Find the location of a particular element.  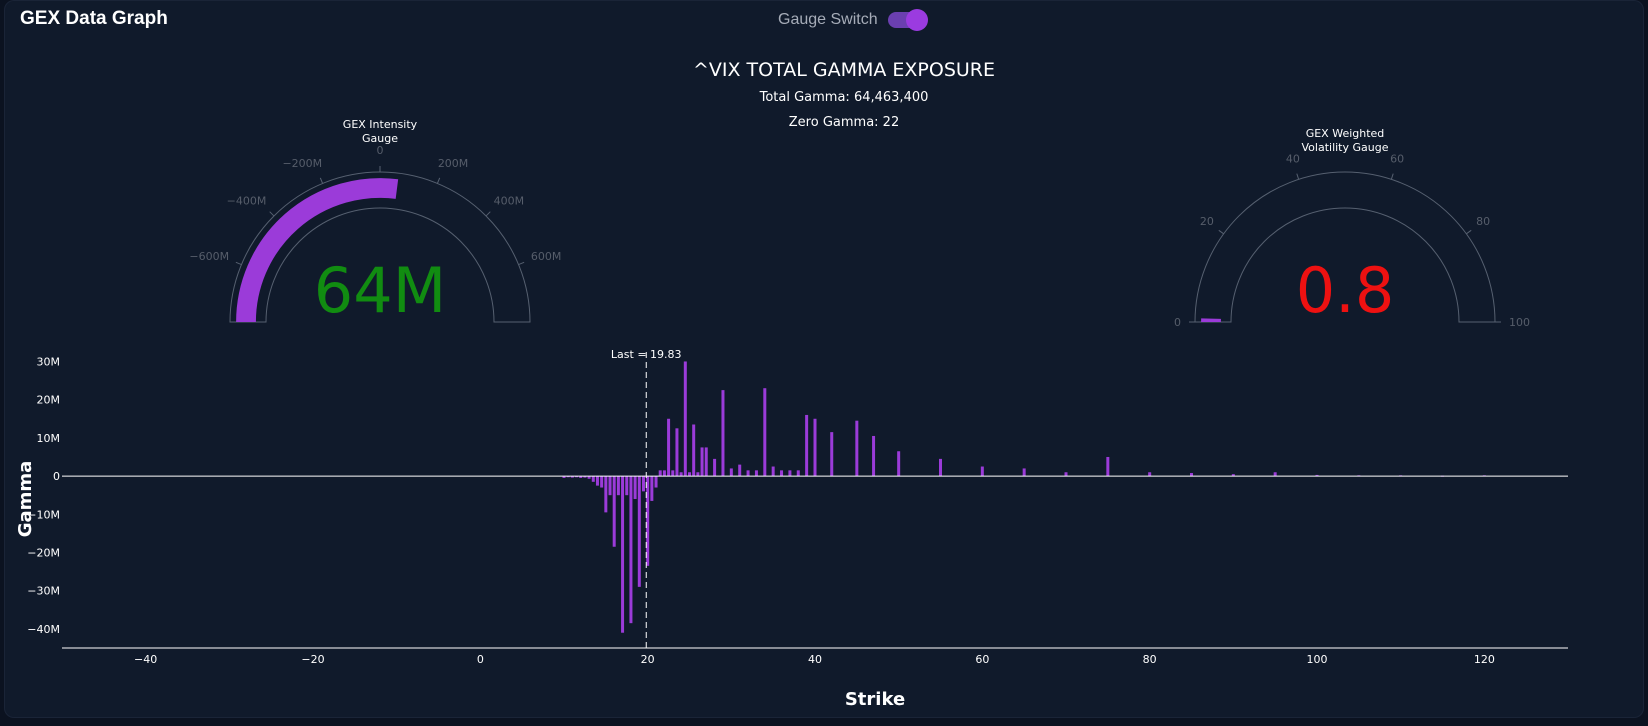

toggle-knob is located at coordinates (916, 20).